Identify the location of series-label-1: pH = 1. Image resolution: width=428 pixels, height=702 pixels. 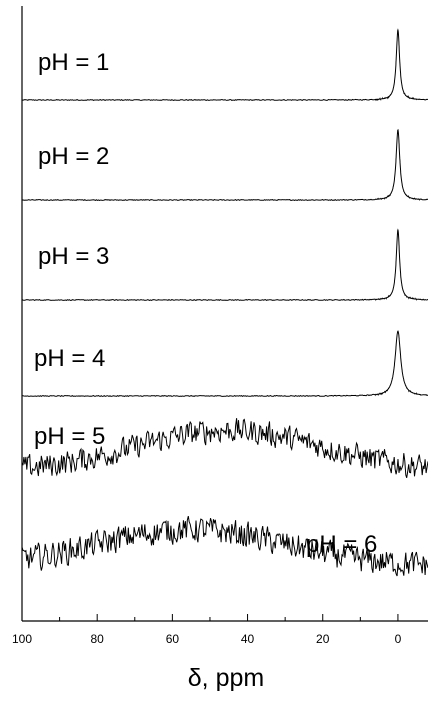
(73, 62).